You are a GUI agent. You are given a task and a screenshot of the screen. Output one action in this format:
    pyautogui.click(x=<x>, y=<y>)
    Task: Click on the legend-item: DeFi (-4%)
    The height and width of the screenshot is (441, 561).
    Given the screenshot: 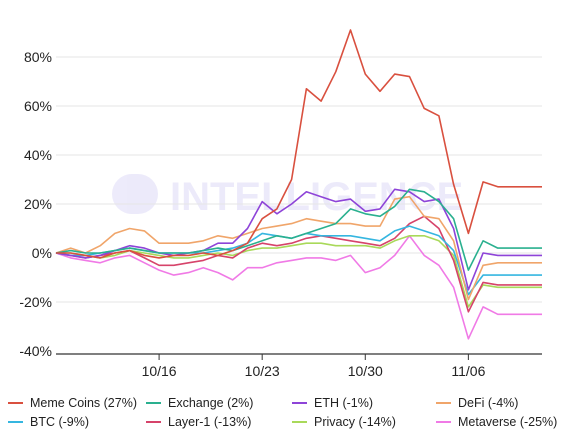 What is the action you would take?
    pyautogui.click(x=477, y=403)
    